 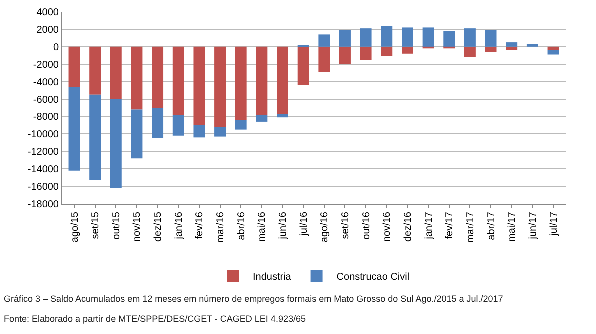 What do you see at coordinates (46, 82) in the screenshot?
I see `y-tick-label: -4000` at bounding box center [46, 82].